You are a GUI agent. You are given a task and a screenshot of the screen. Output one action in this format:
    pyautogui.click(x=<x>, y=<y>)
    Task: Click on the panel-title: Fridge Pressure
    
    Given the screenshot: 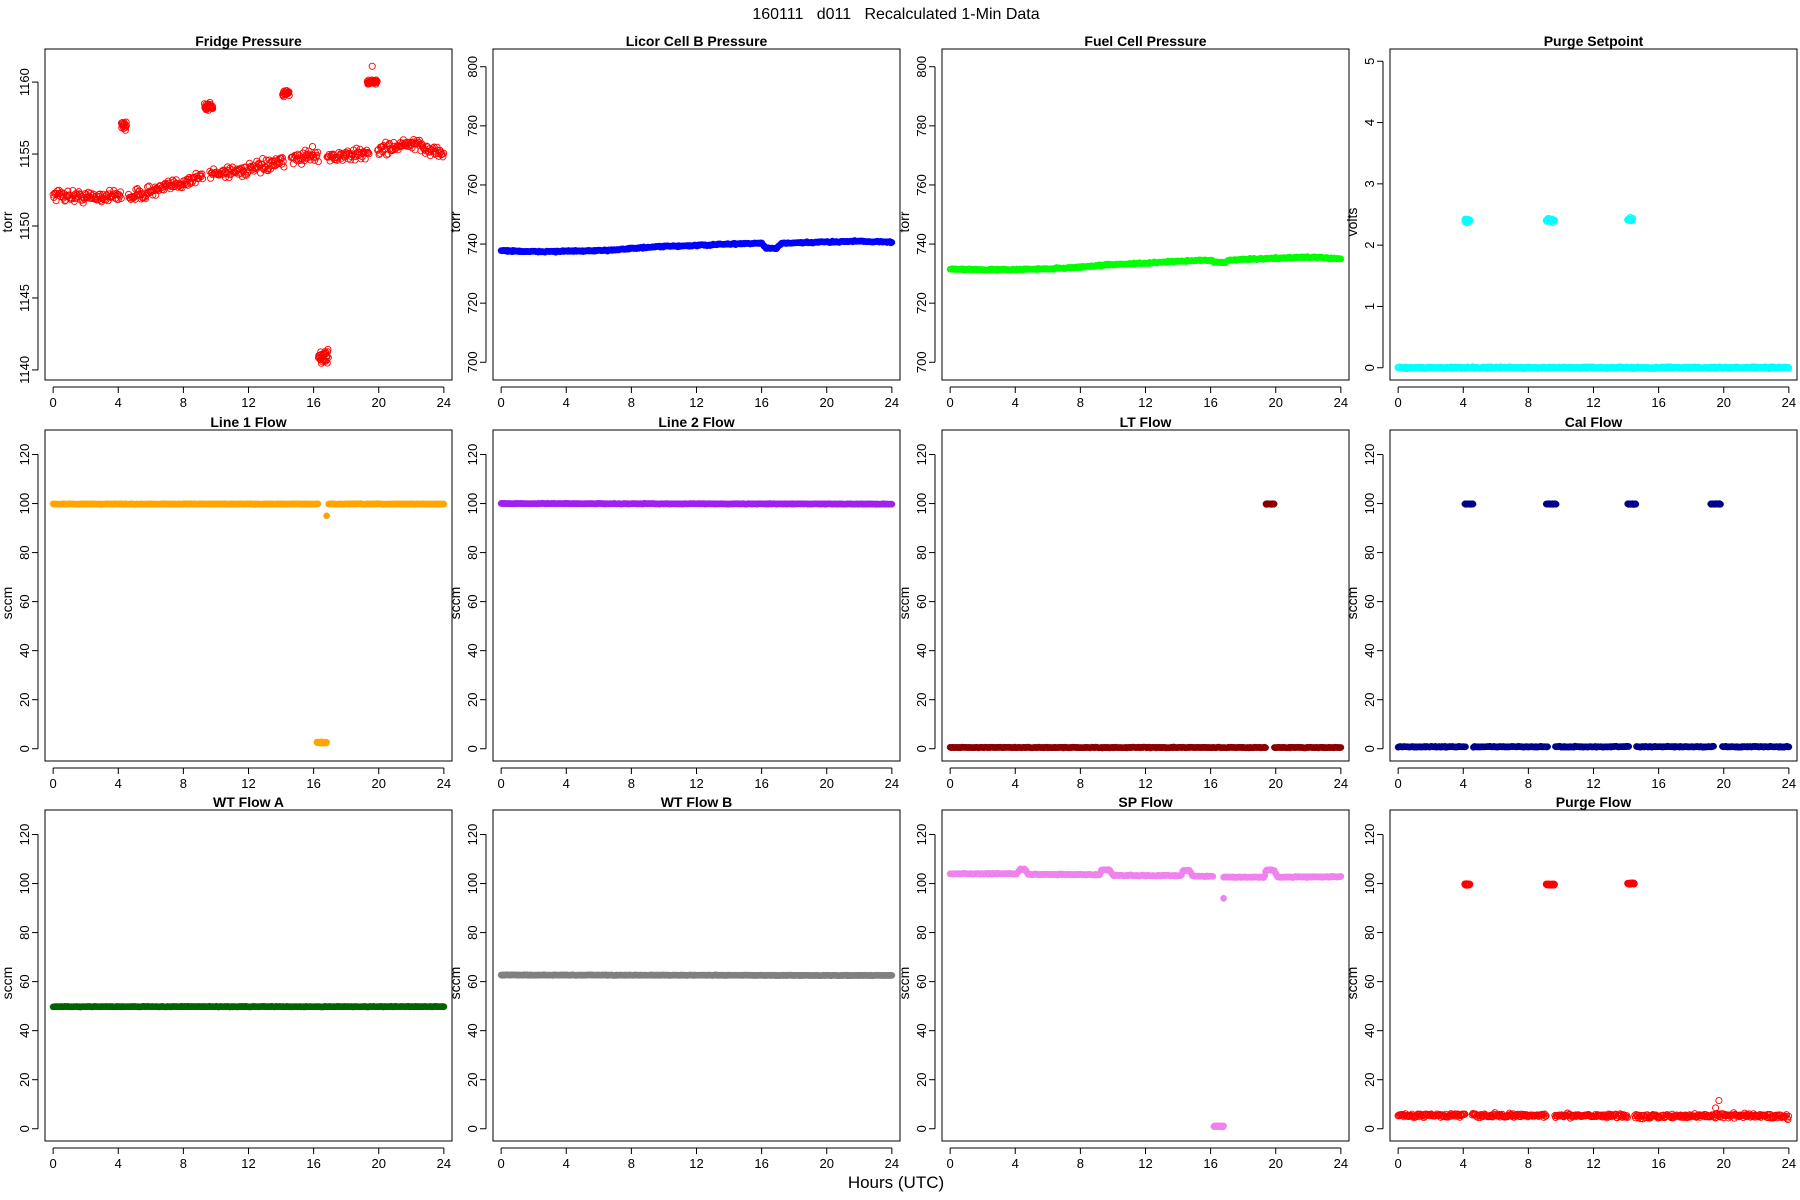 What is the action you would take?
    pyautogui.click(x=248, y=41)
    